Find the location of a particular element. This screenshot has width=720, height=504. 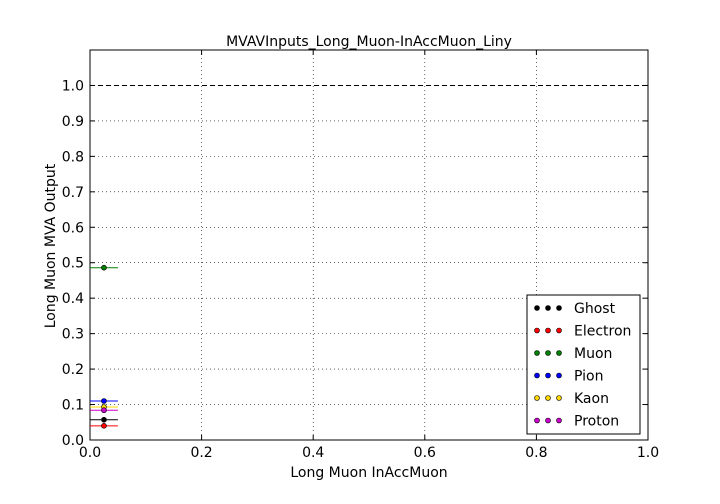

legend-label: Muon is located at coordinates (593, 354).